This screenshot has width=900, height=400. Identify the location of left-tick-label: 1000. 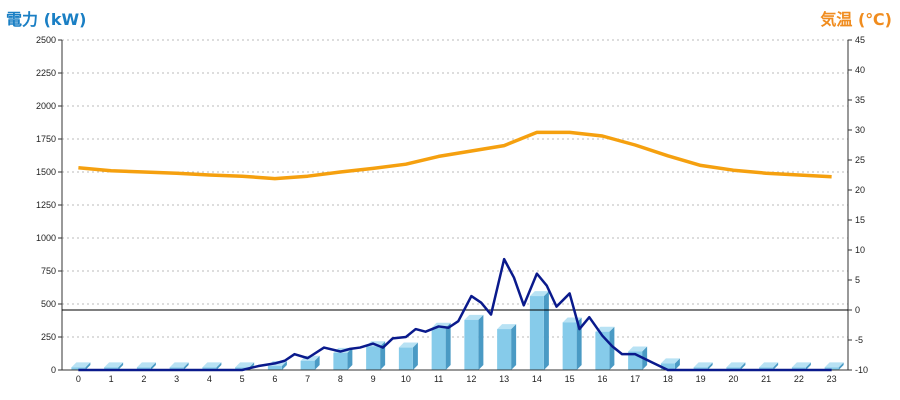
(46, 238).